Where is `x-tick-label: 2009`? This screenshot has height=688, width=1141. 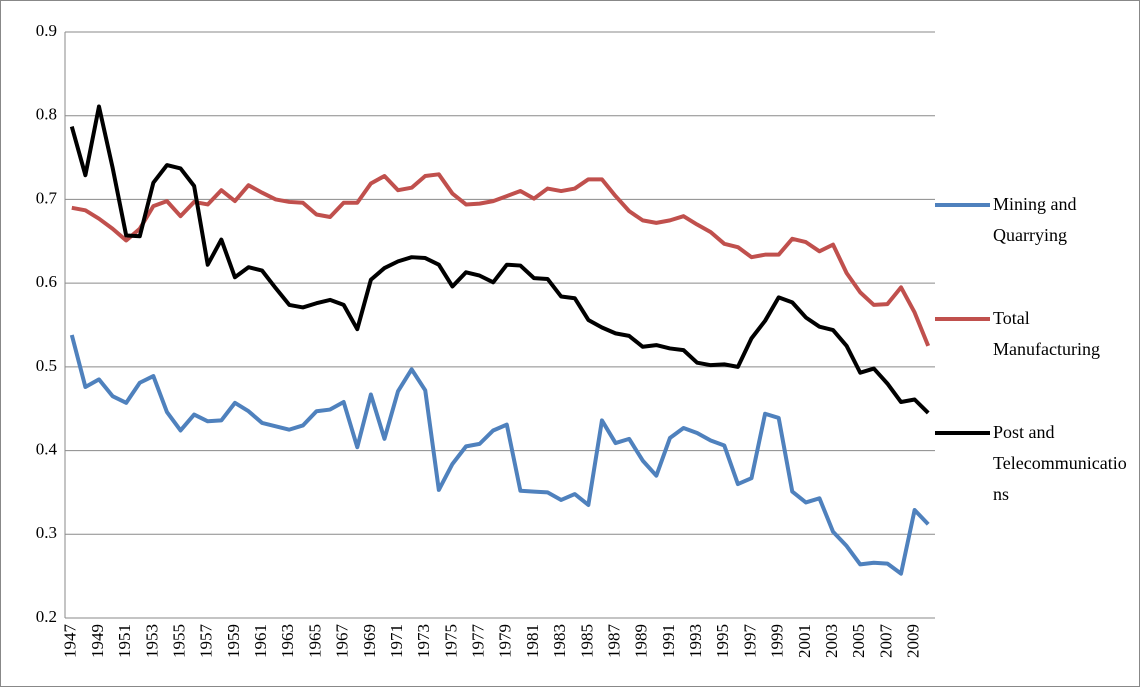 x-tick-label: 2009 is located at coordinates (913, 641).